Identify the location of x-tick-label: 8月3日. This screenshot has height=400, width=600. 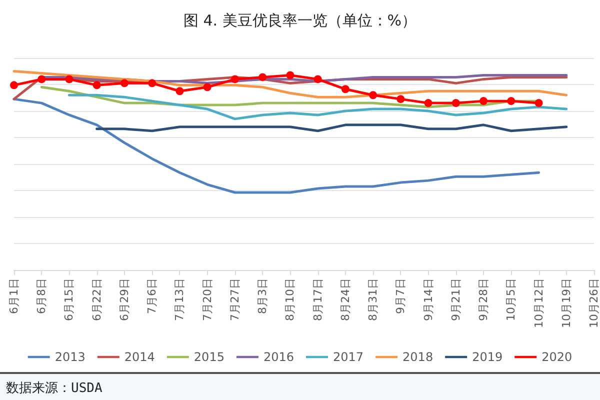
(263, 296).